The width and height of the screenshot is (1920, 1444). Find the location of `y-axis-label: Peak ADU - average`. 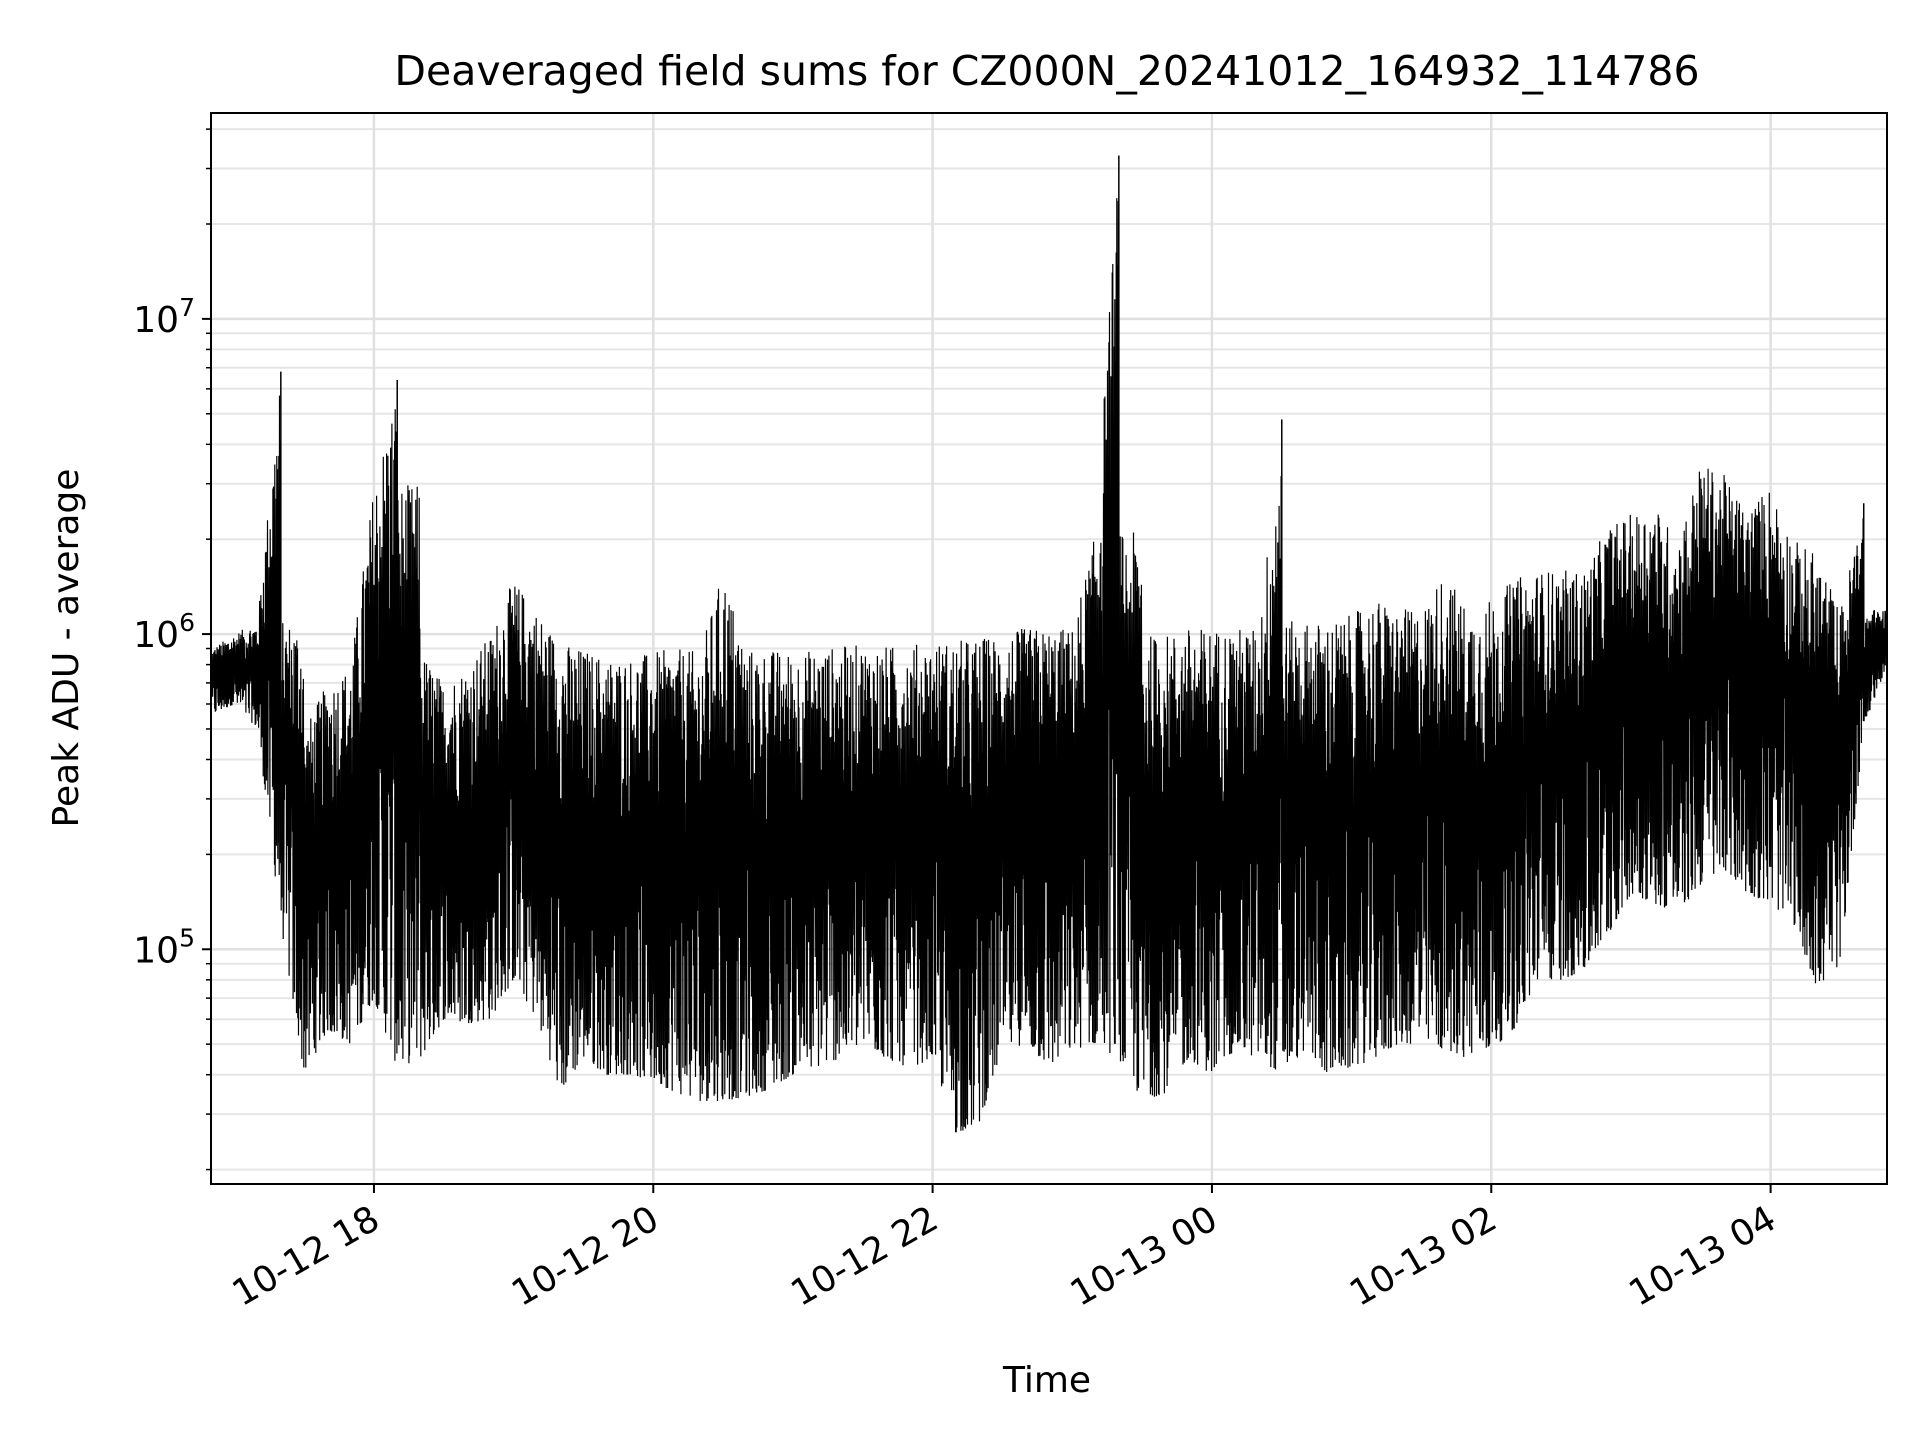

y-axis-label: Peak ADU - average is located at coordinates (66, 648).